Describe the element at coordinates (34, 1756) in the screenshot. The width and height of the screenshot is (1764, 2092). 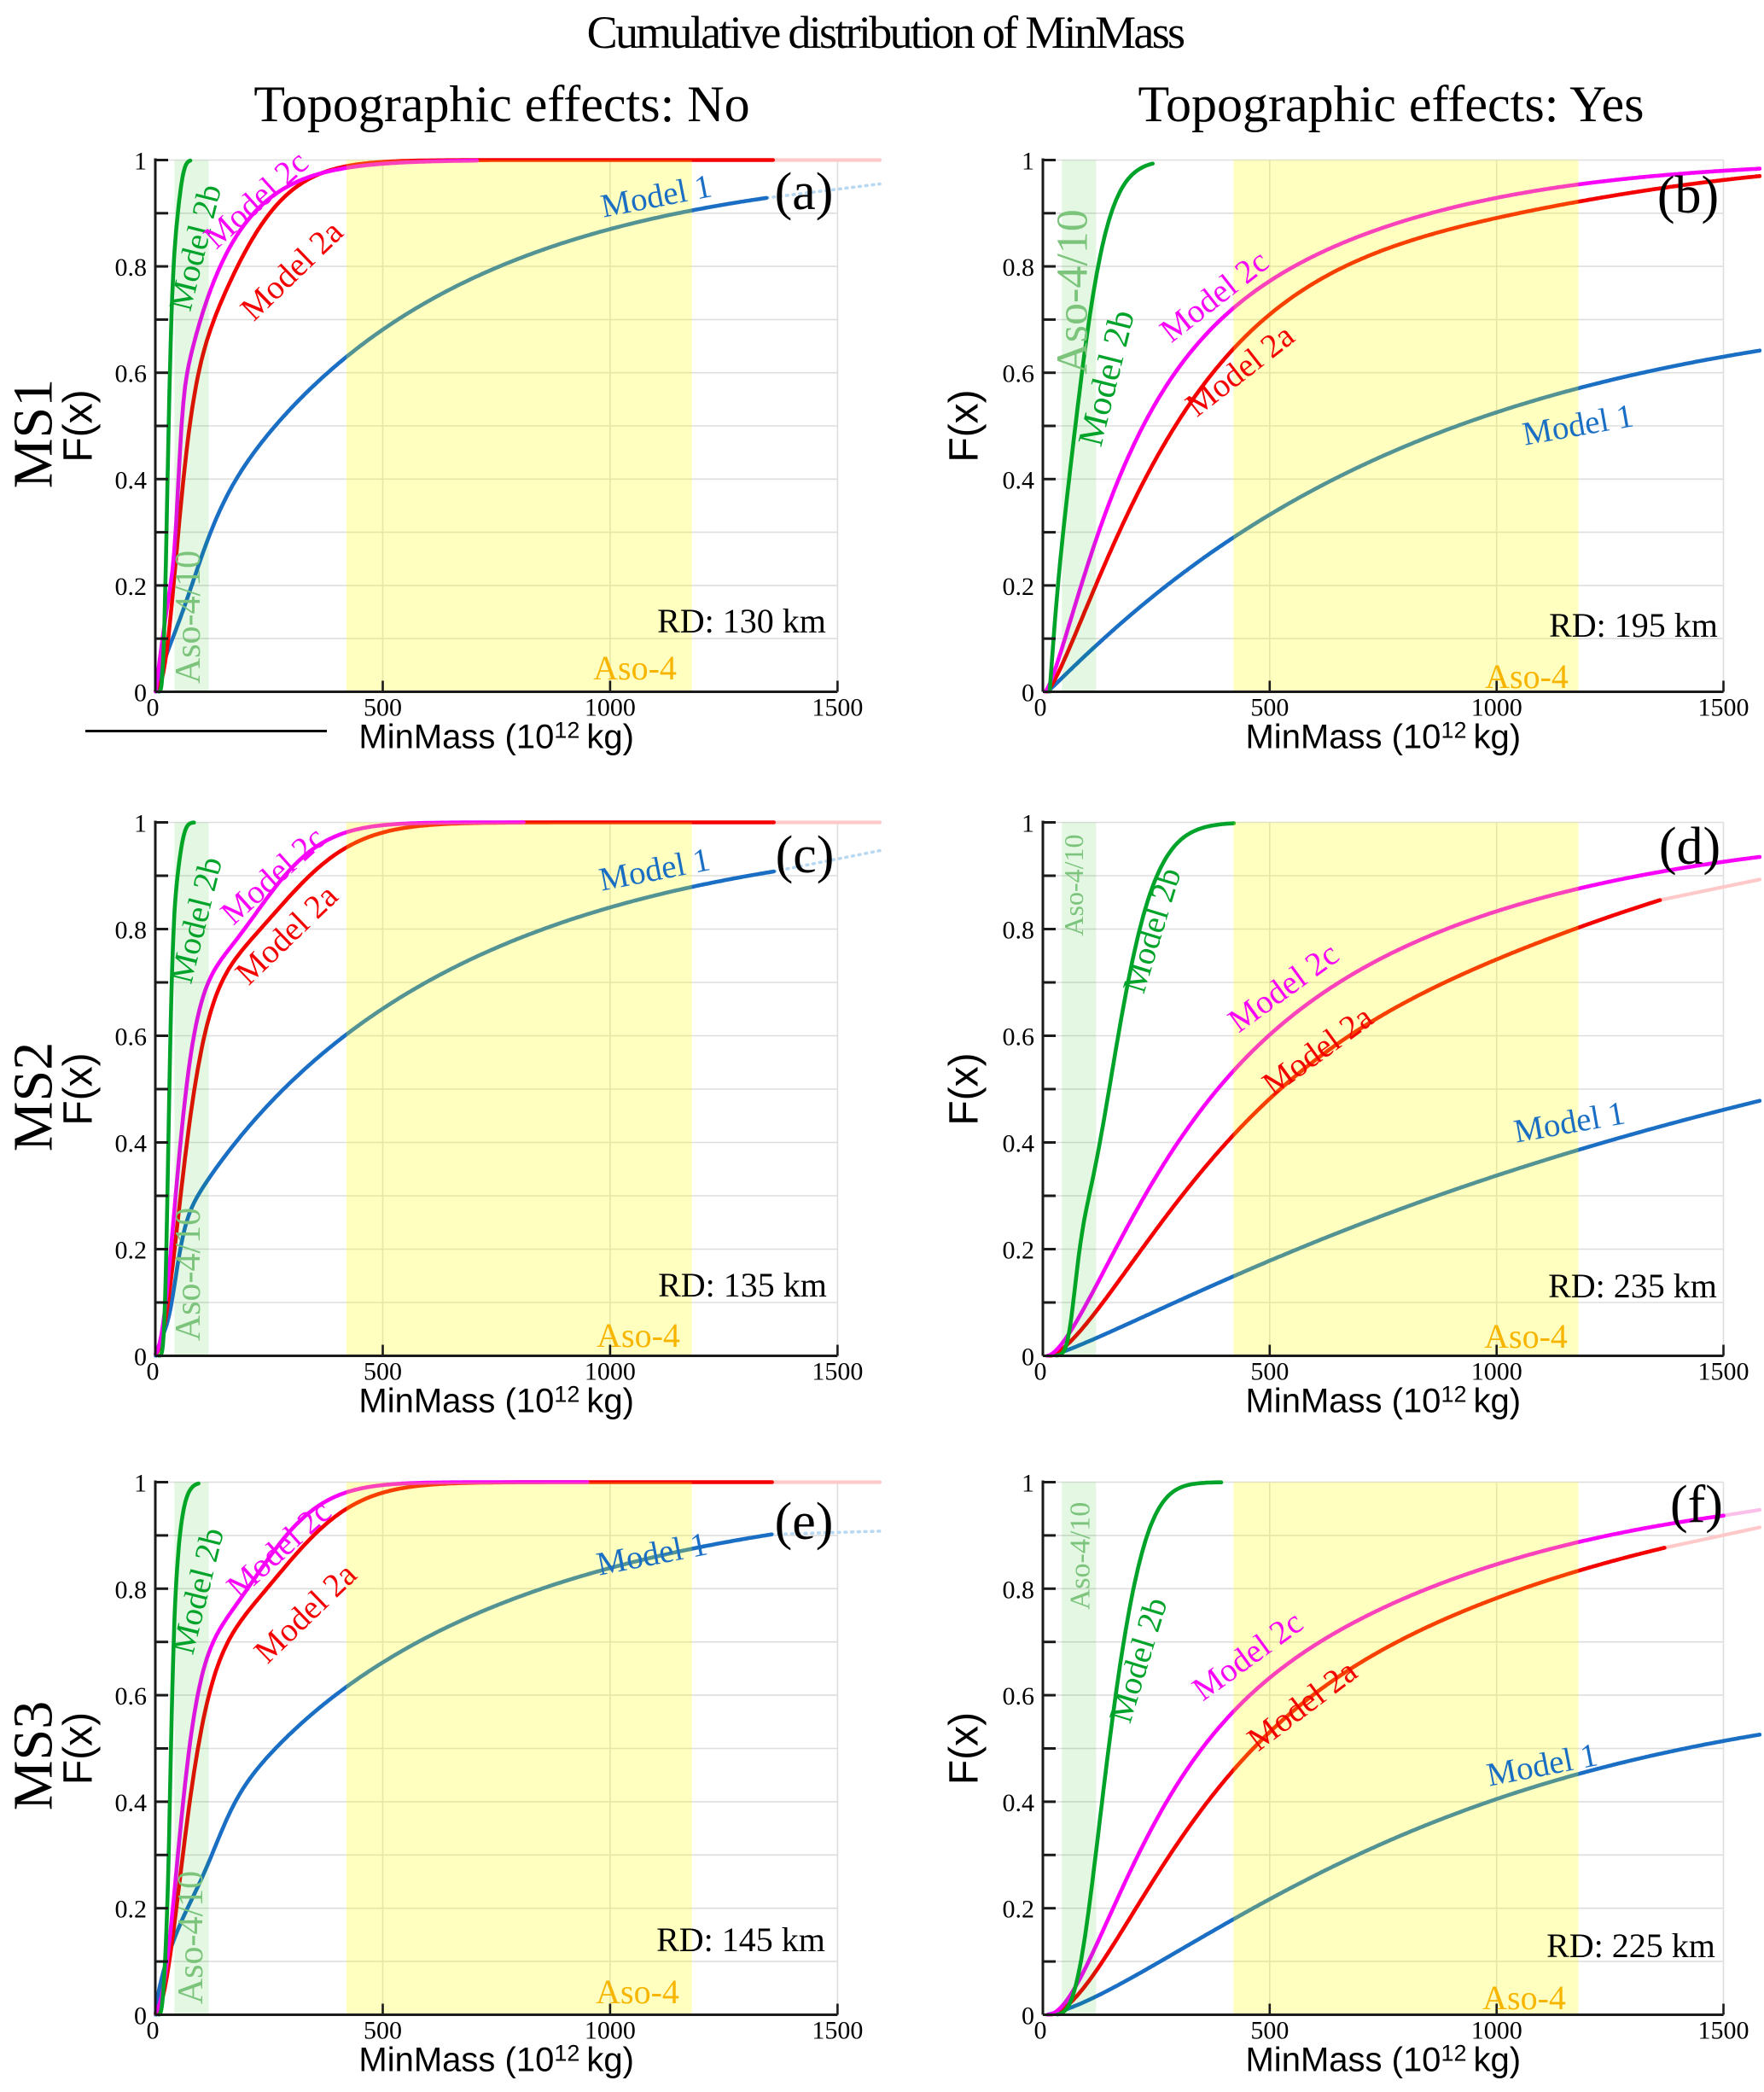
I see `svg-text: MS3` at that location.